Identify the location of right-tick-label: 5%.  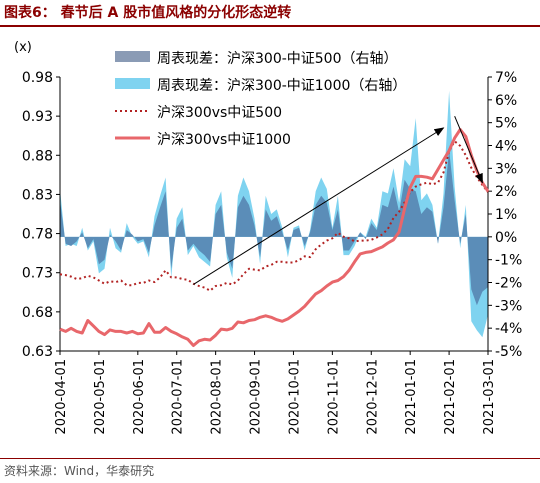
(506, 124).